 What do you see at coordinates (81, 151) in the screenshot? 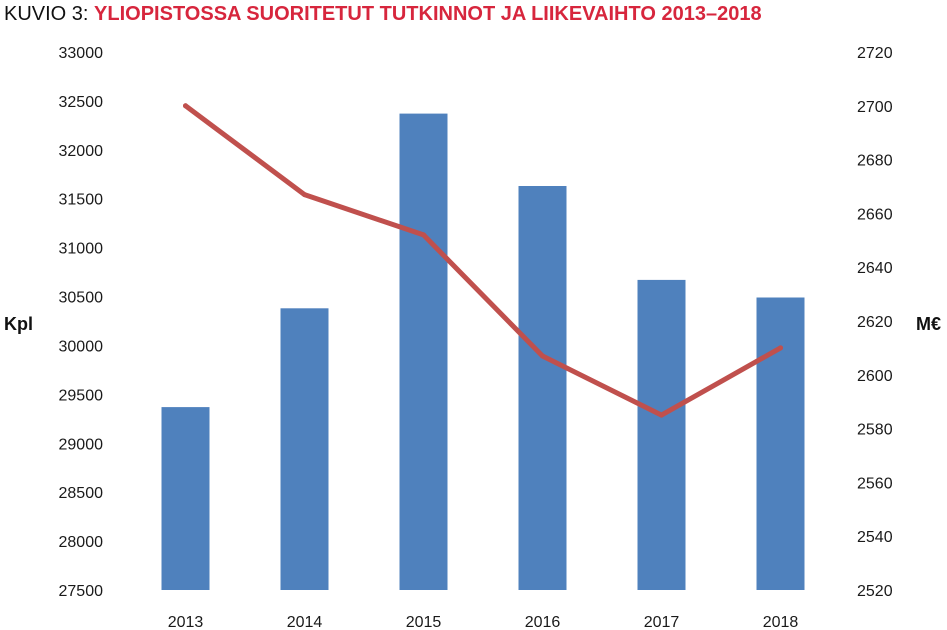
I see `left-tick-label: 32000` at bounding box center [81, 151].